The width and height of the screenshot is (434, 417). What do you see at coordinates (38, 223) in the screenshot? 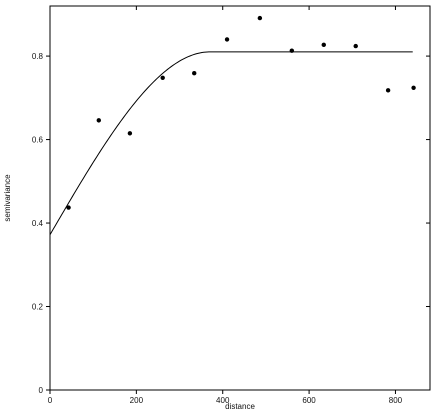
I see `y-tick-label: 0.4` at bounding box center [38, 223].